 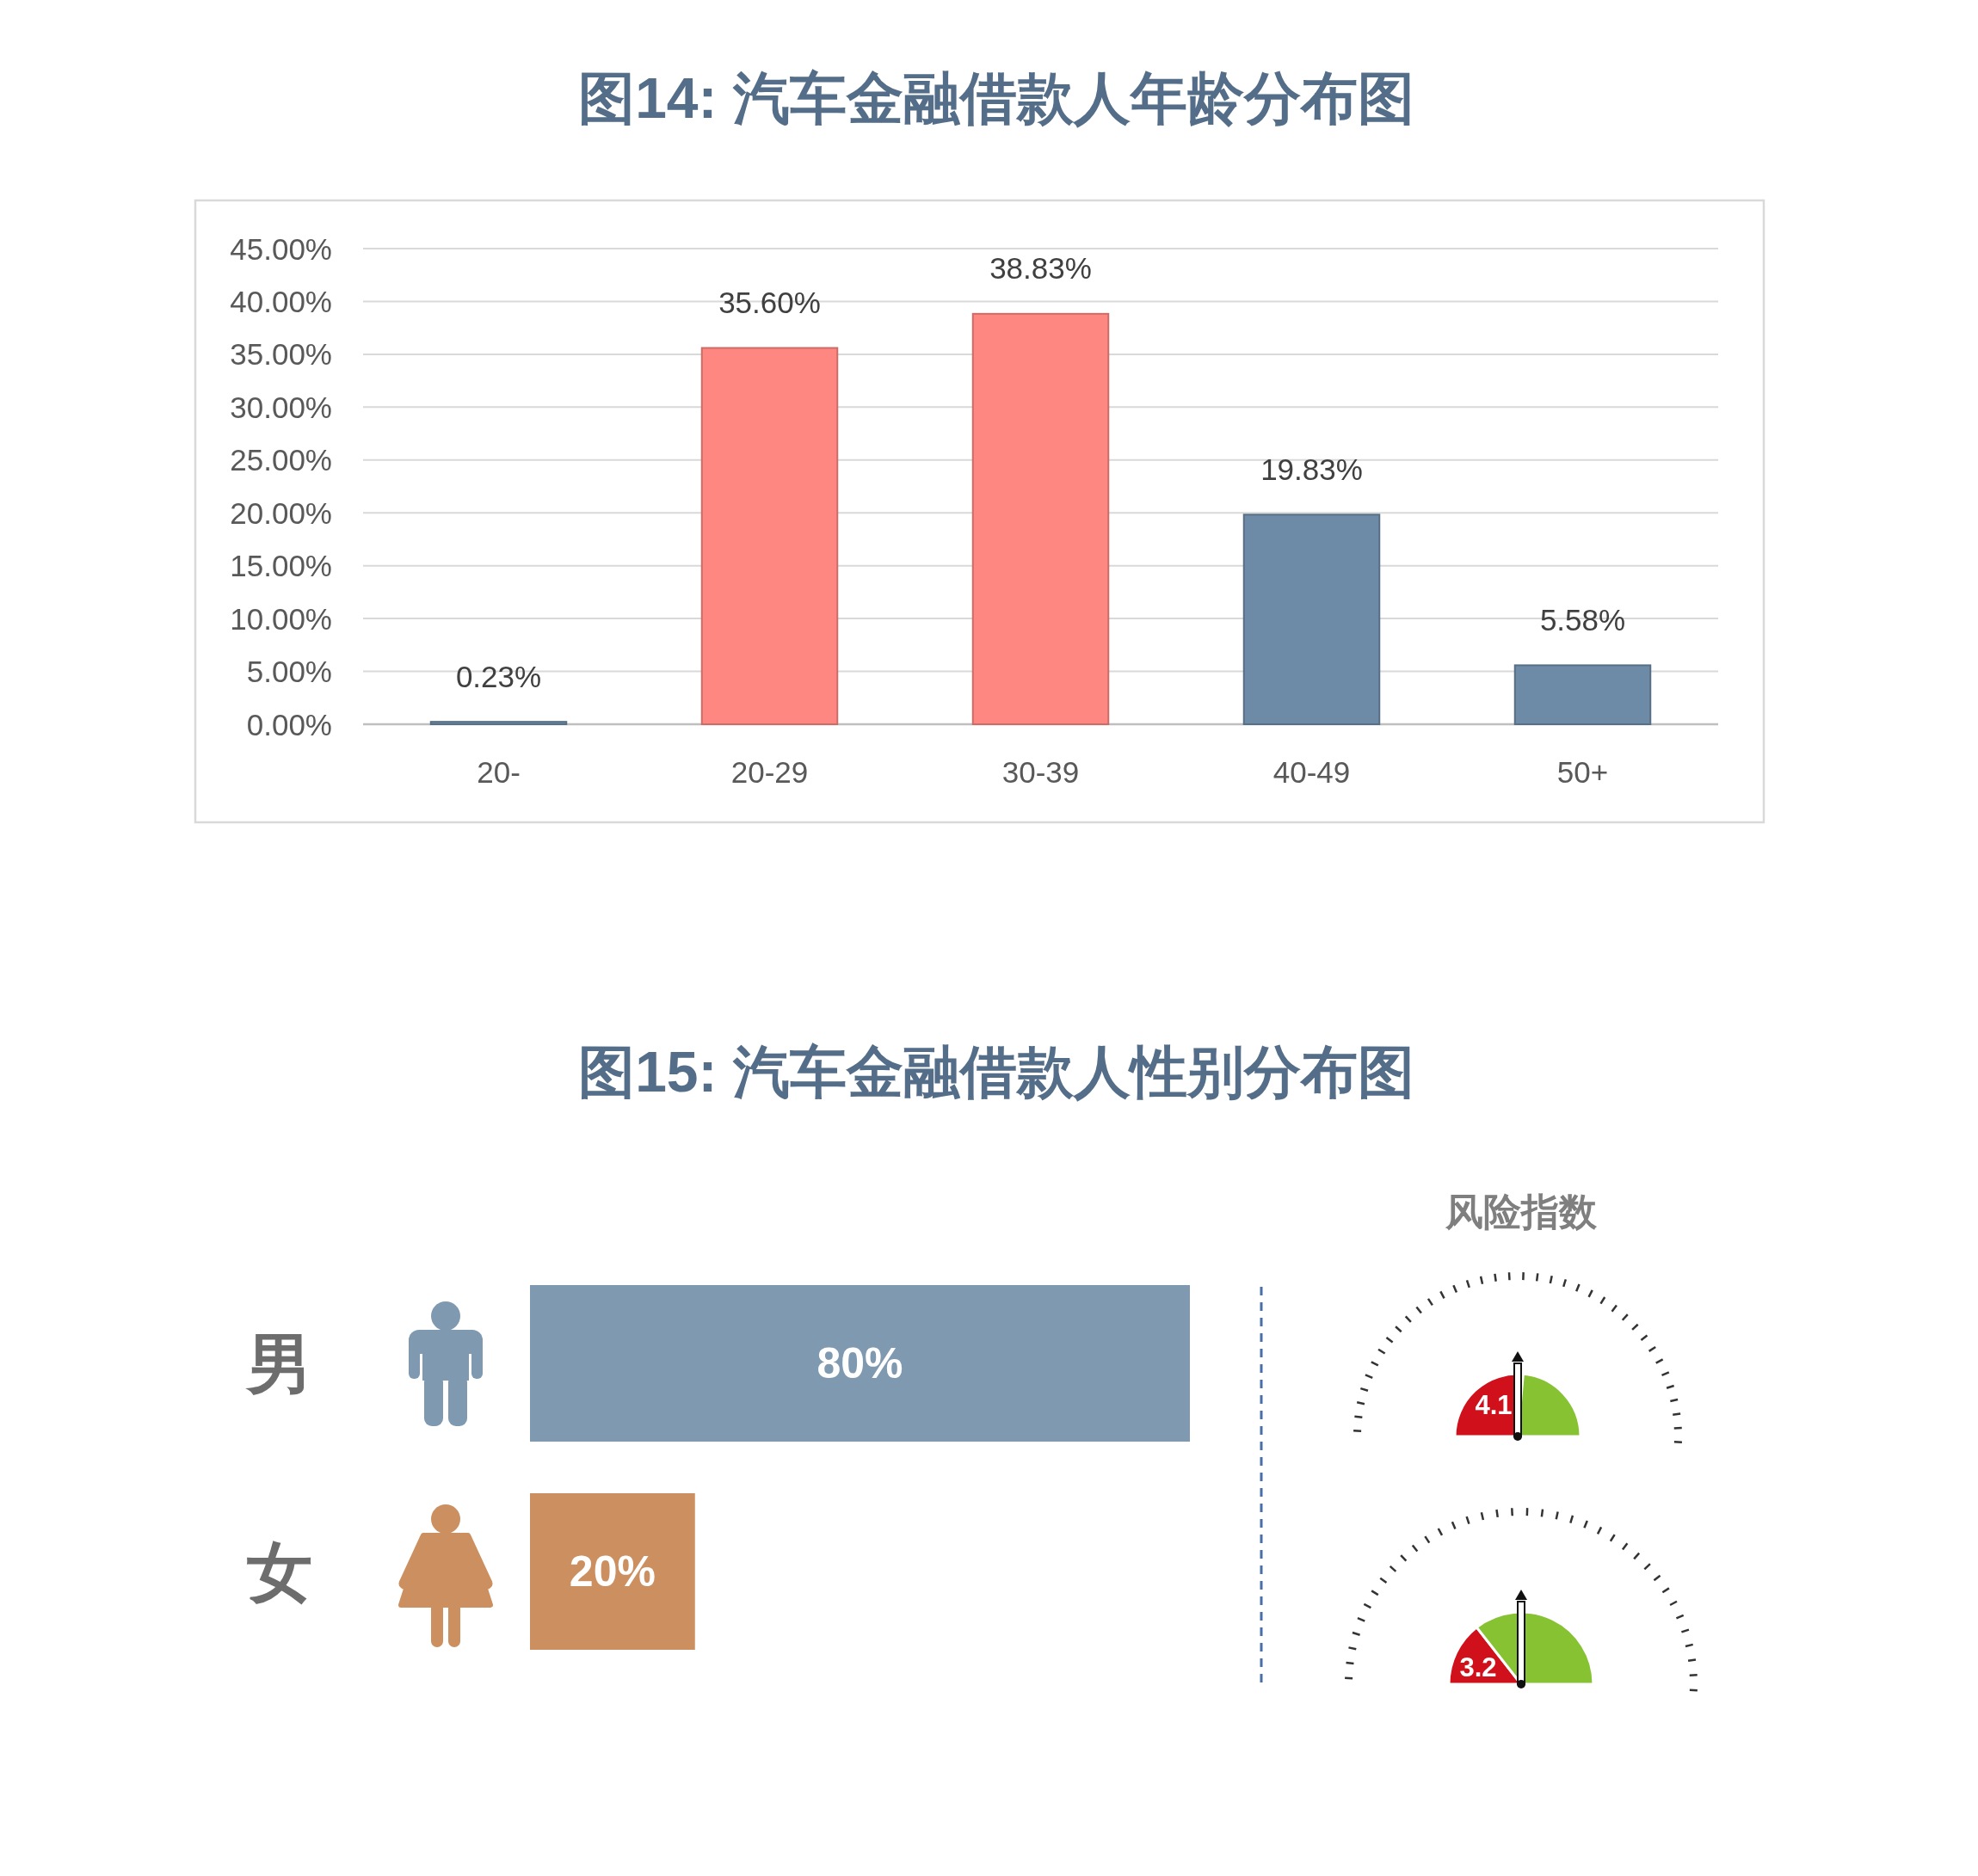 I want to click on y-tick-label: 5.00%, so click(x=289, y=672).